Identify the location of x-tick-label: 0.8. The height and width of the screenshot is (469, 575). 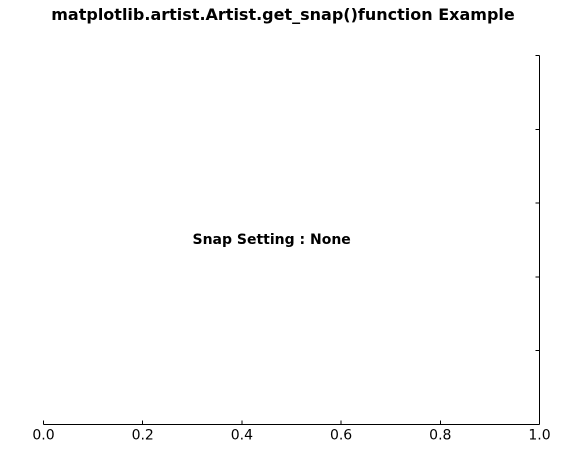
(440, 436).